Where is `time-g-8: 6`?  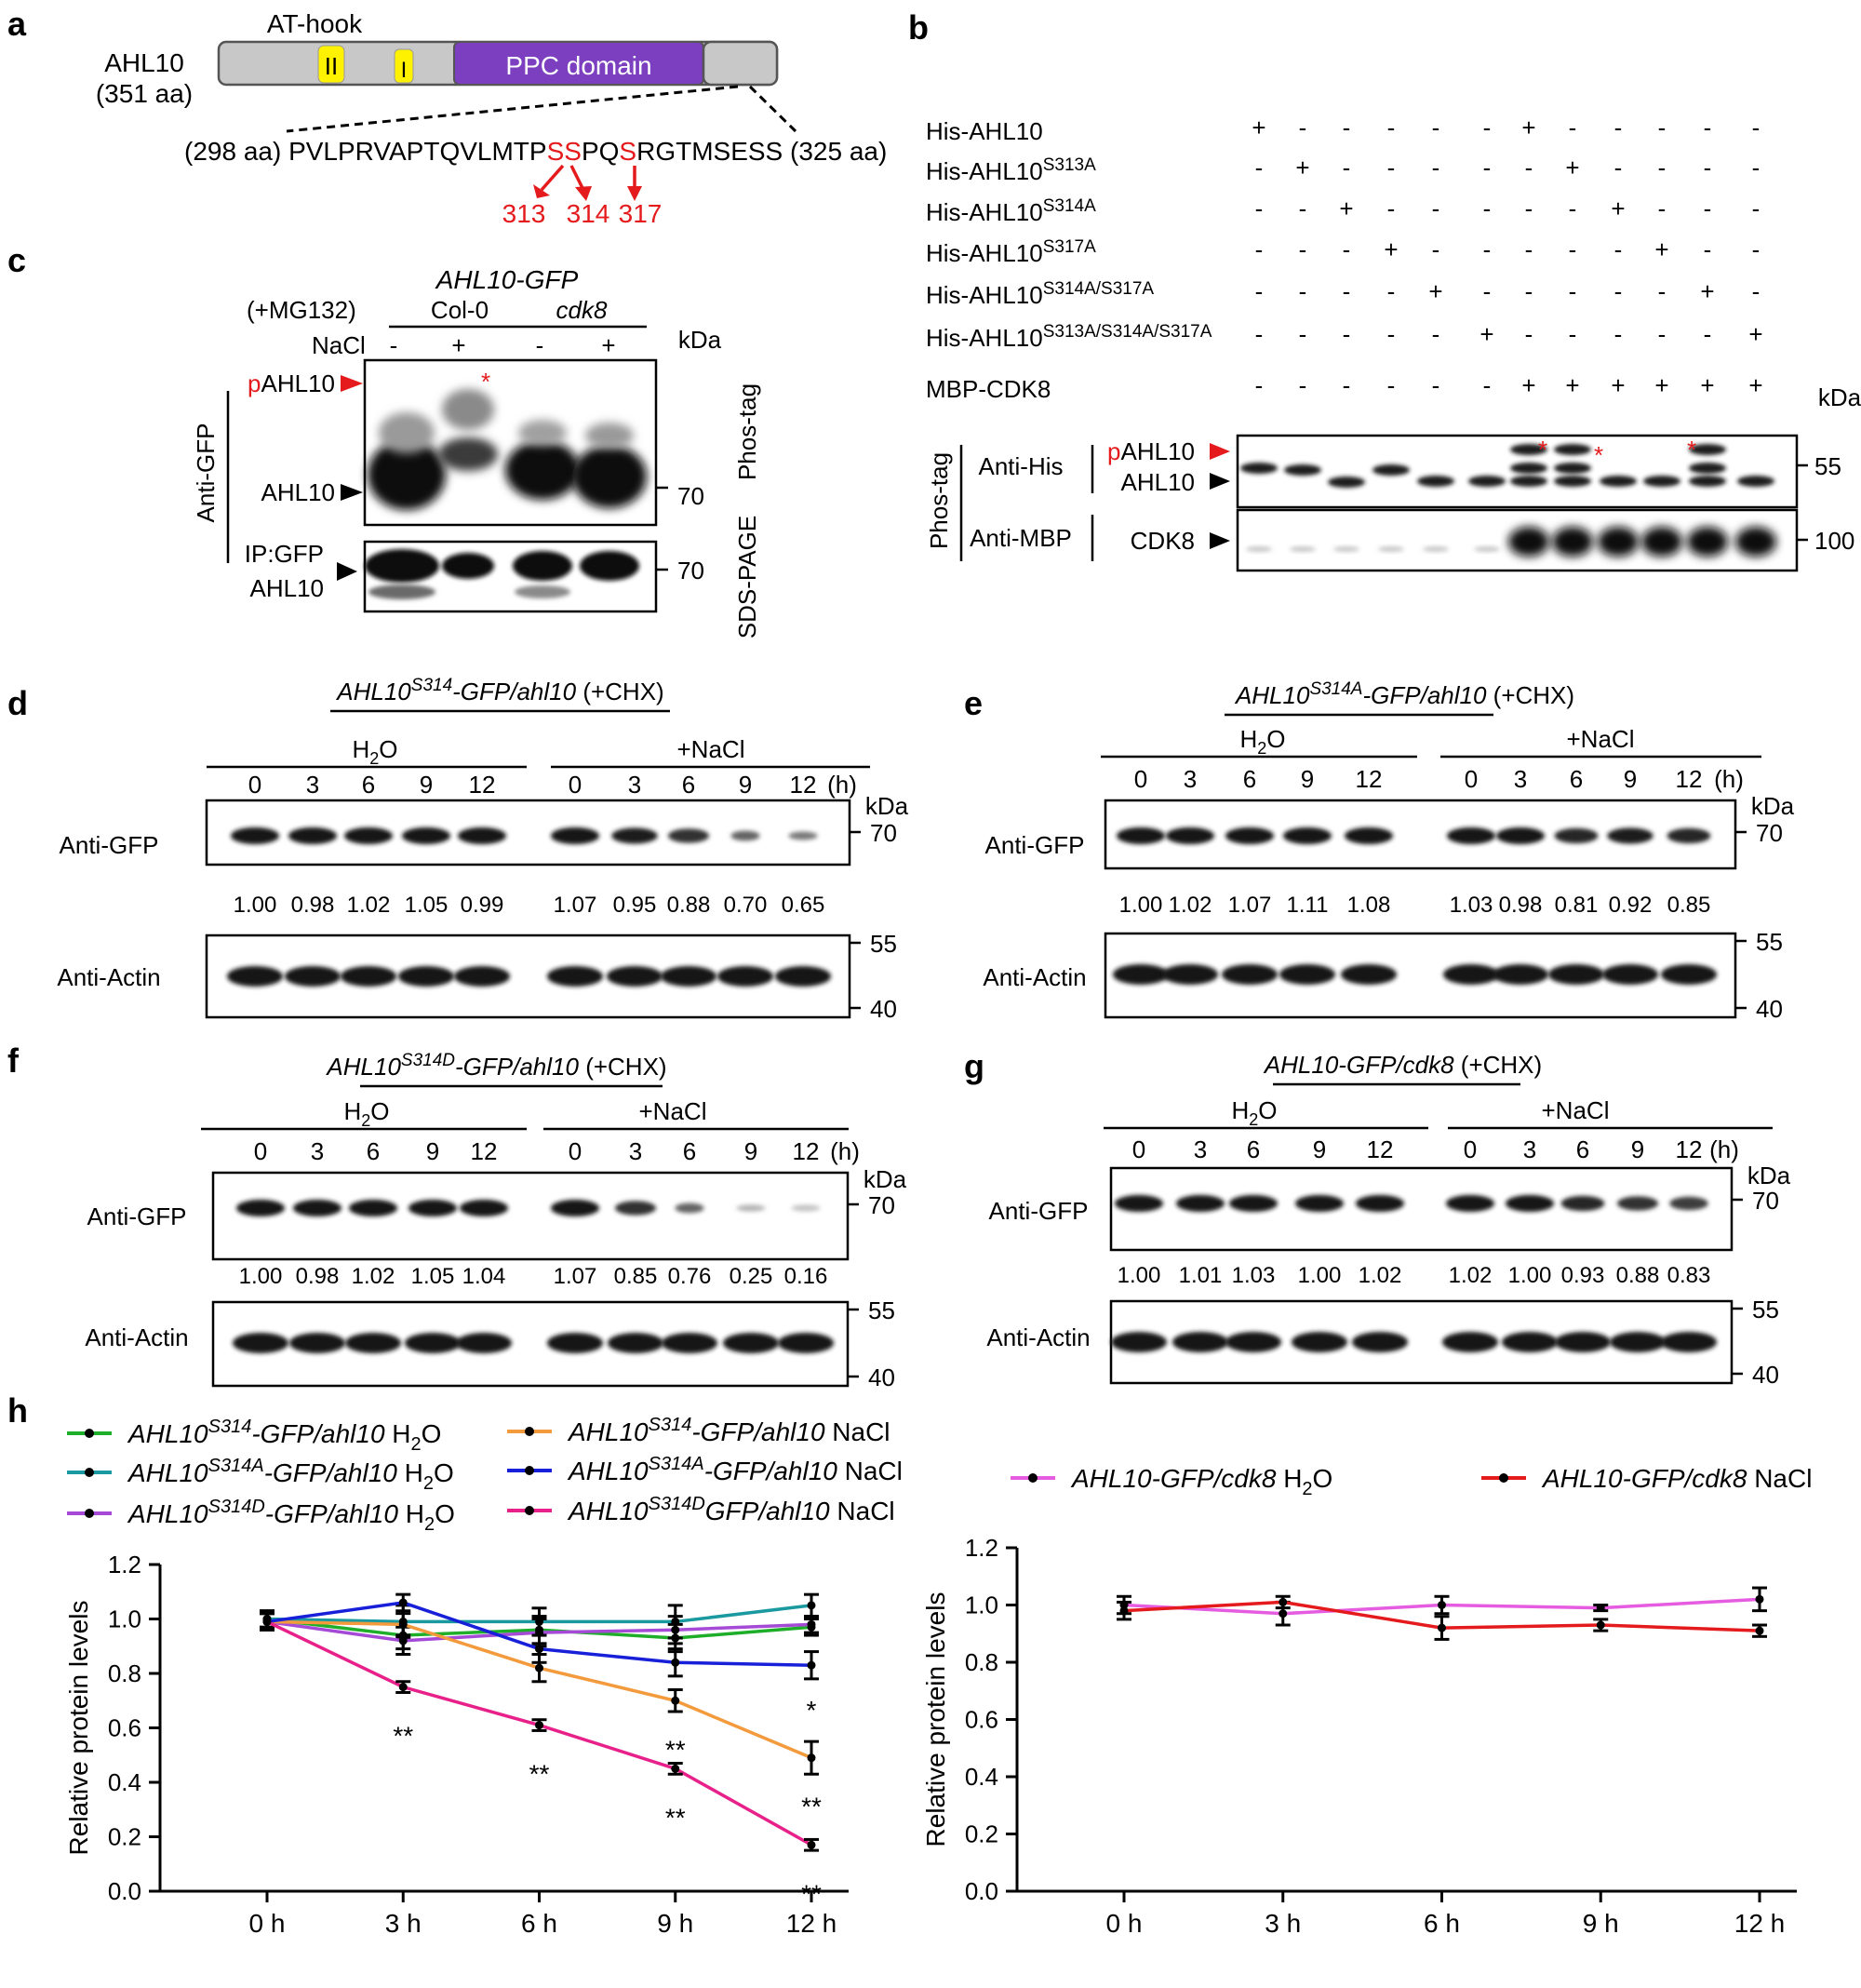
time-g-8: 6 is located at coordinates (1582, 1149).